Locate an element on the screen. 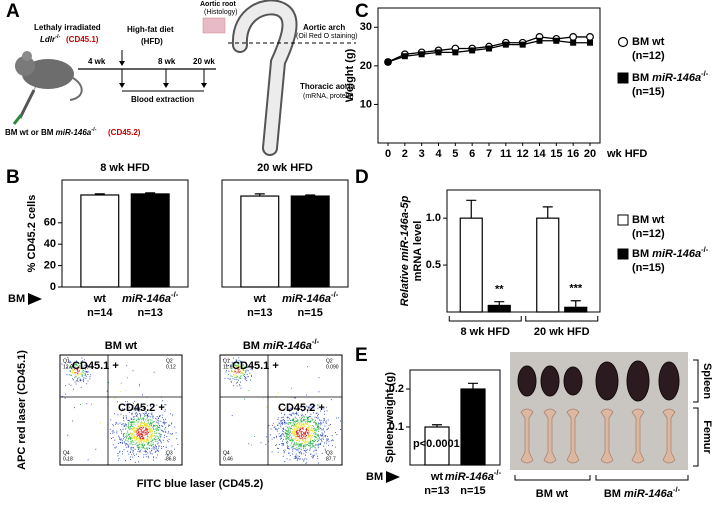  quadrant-name: Q4 is located at coordinates (226, 453).